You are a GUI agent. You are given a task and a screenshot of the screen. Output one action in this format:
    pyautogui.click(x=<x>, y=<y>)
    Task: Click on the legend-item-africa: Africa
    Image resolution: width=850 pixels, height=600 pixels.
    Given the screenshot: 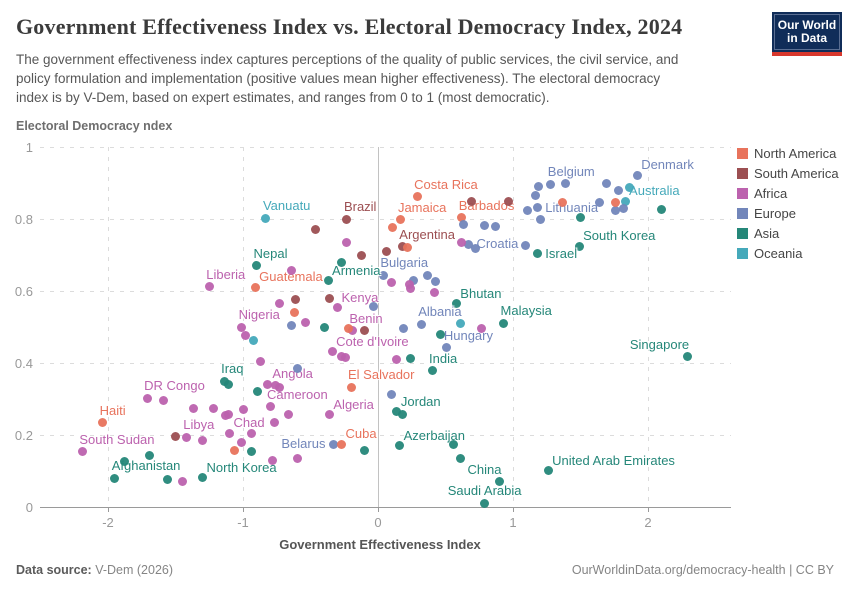 What is the action you would take?
    pyautogui.click(x=788, y=193)
    